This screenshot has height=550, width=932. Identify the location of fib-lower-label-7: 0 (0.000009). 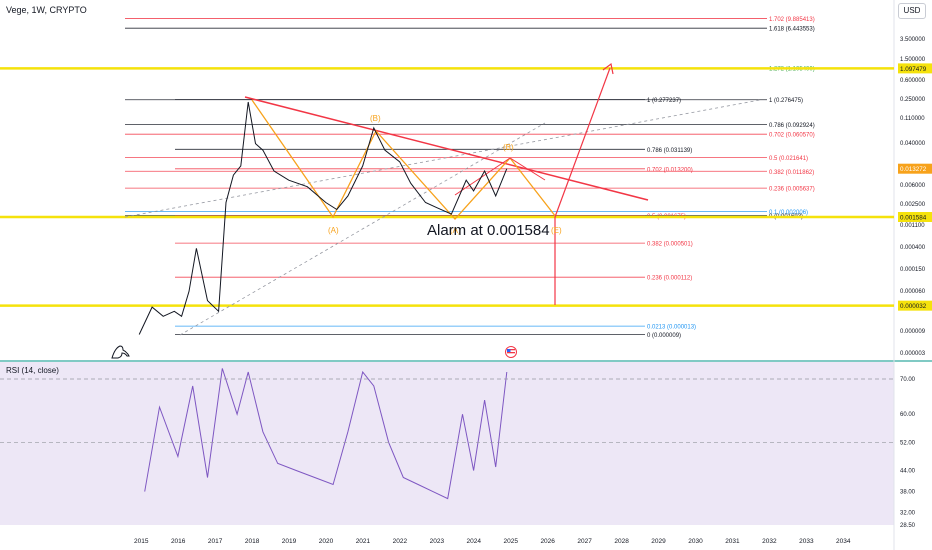
(664, 336).